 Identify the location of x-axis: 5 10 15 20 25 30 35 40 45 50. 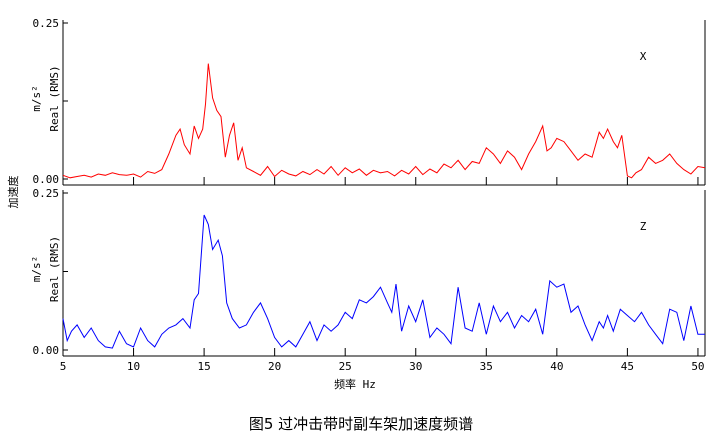
(382, 366).